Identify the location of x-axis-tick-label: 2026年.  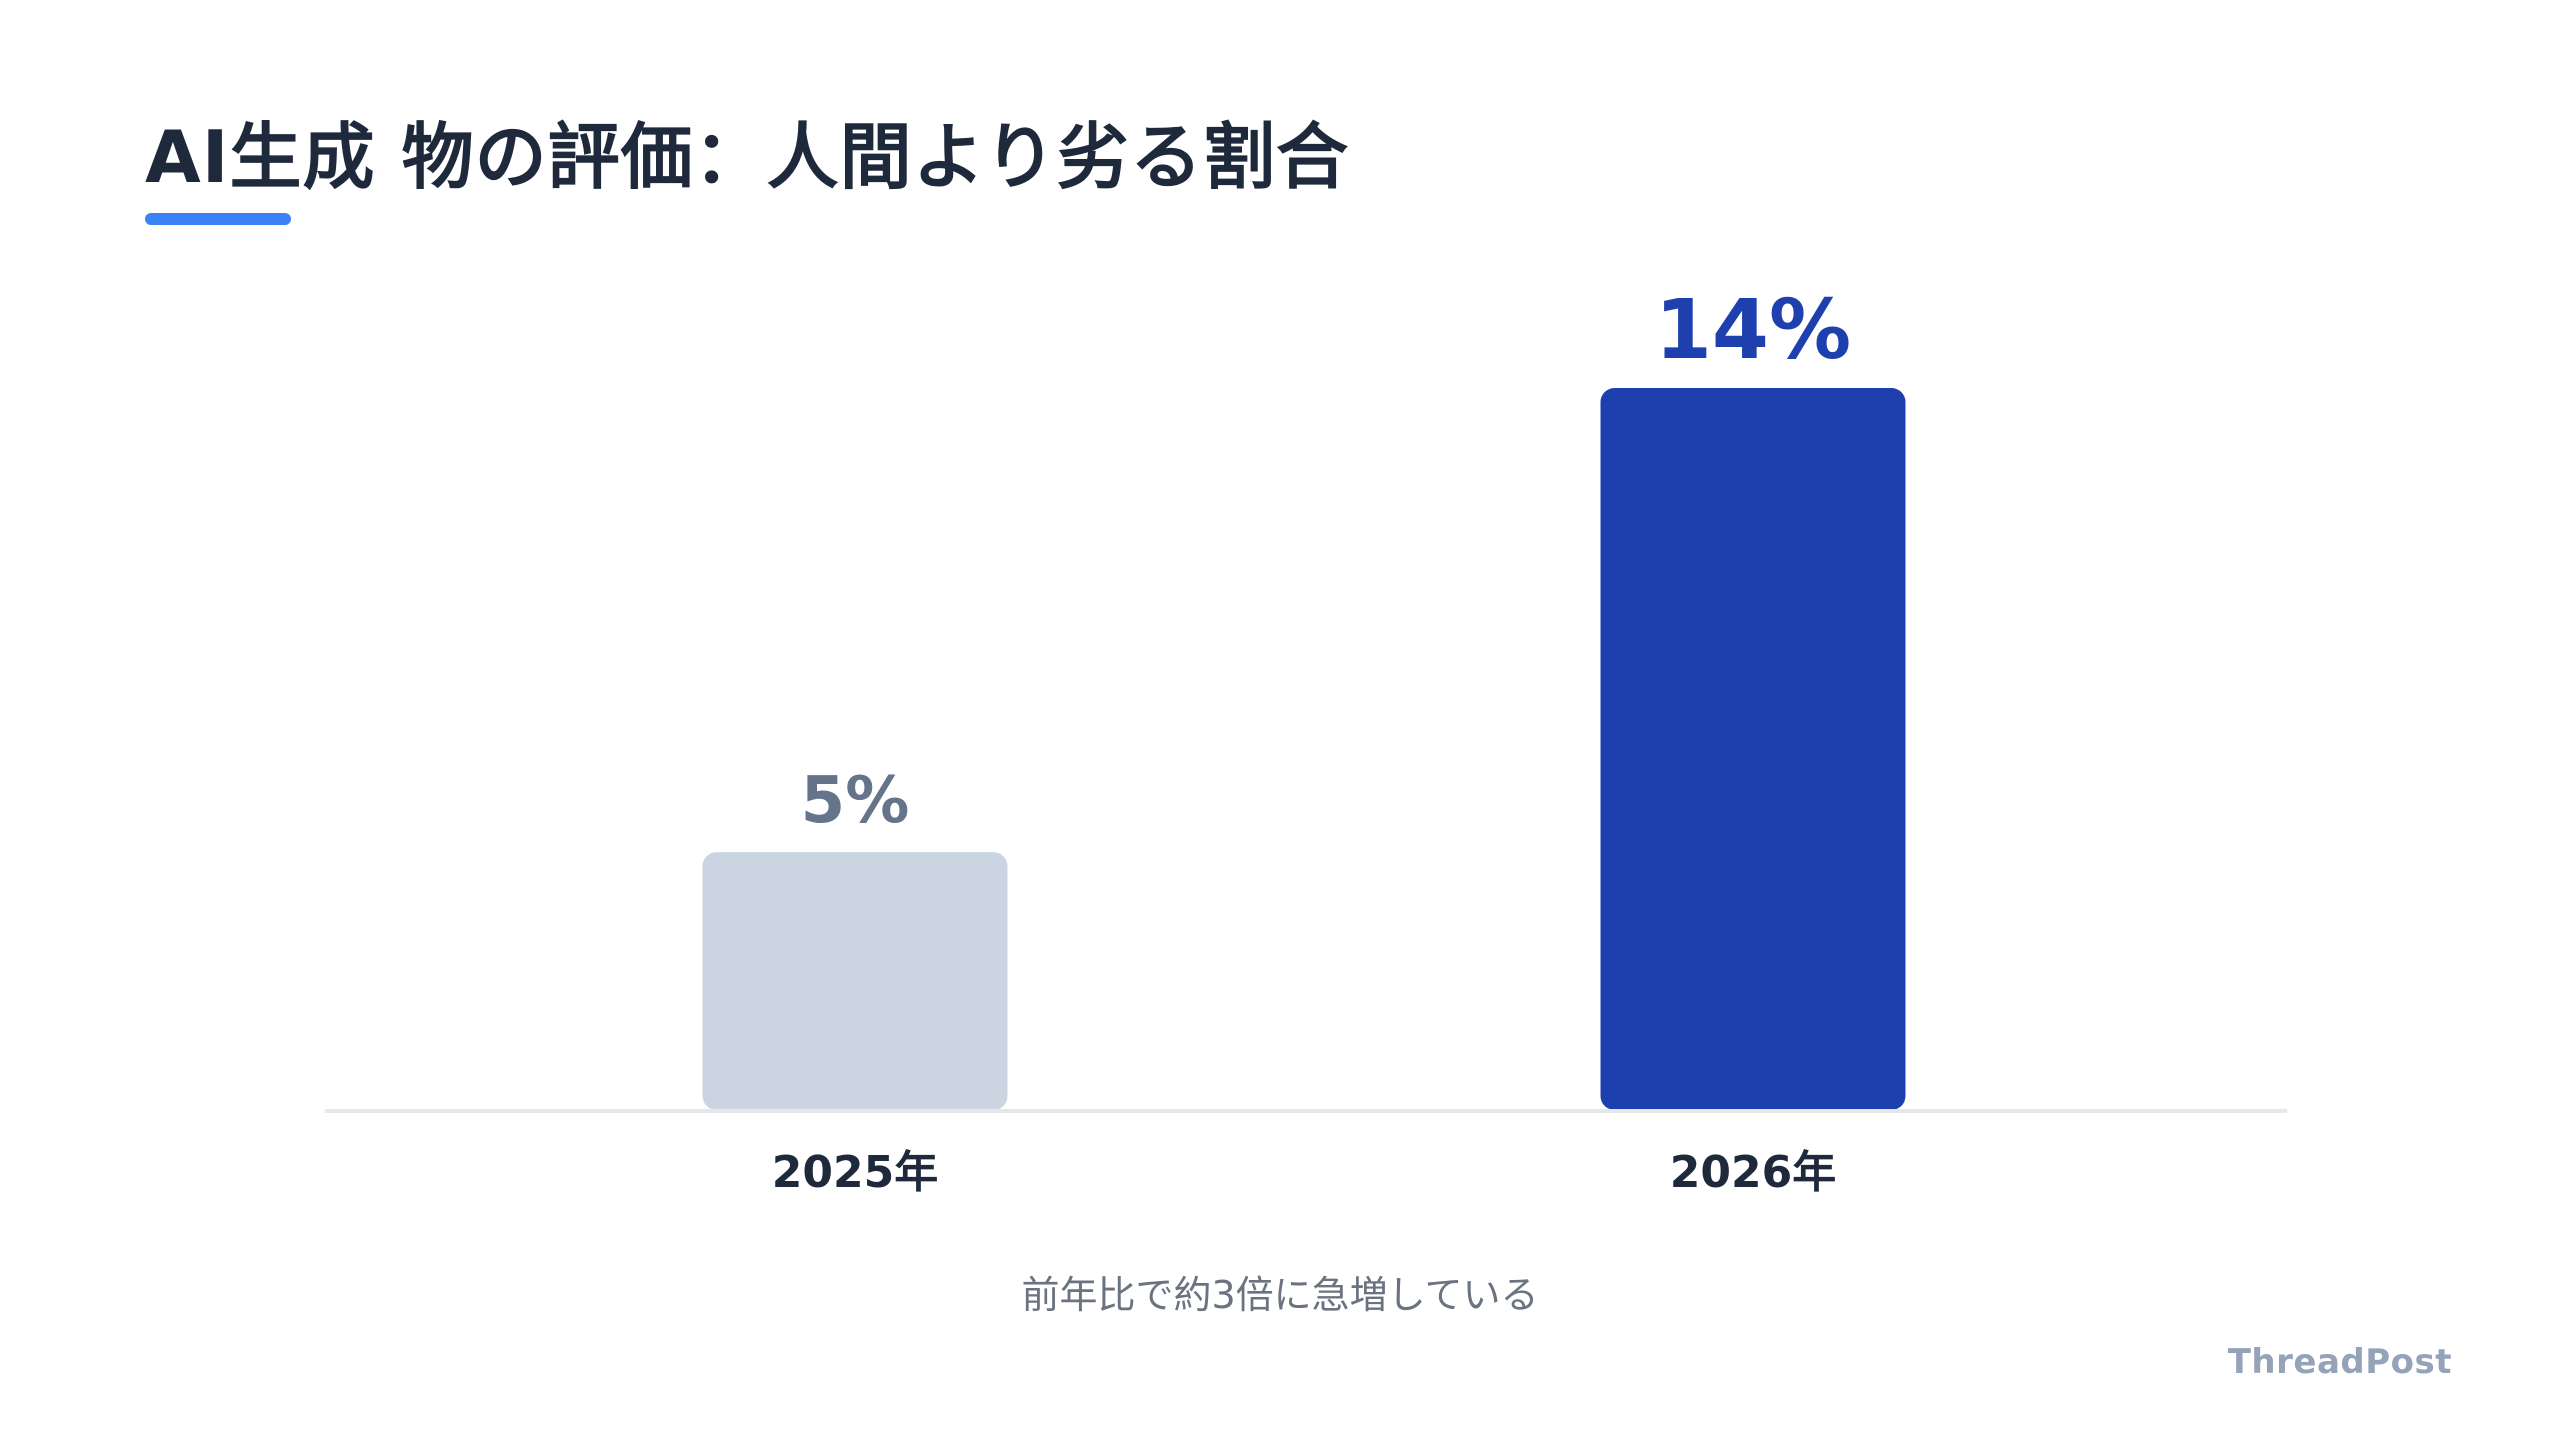
(1753, 1172).